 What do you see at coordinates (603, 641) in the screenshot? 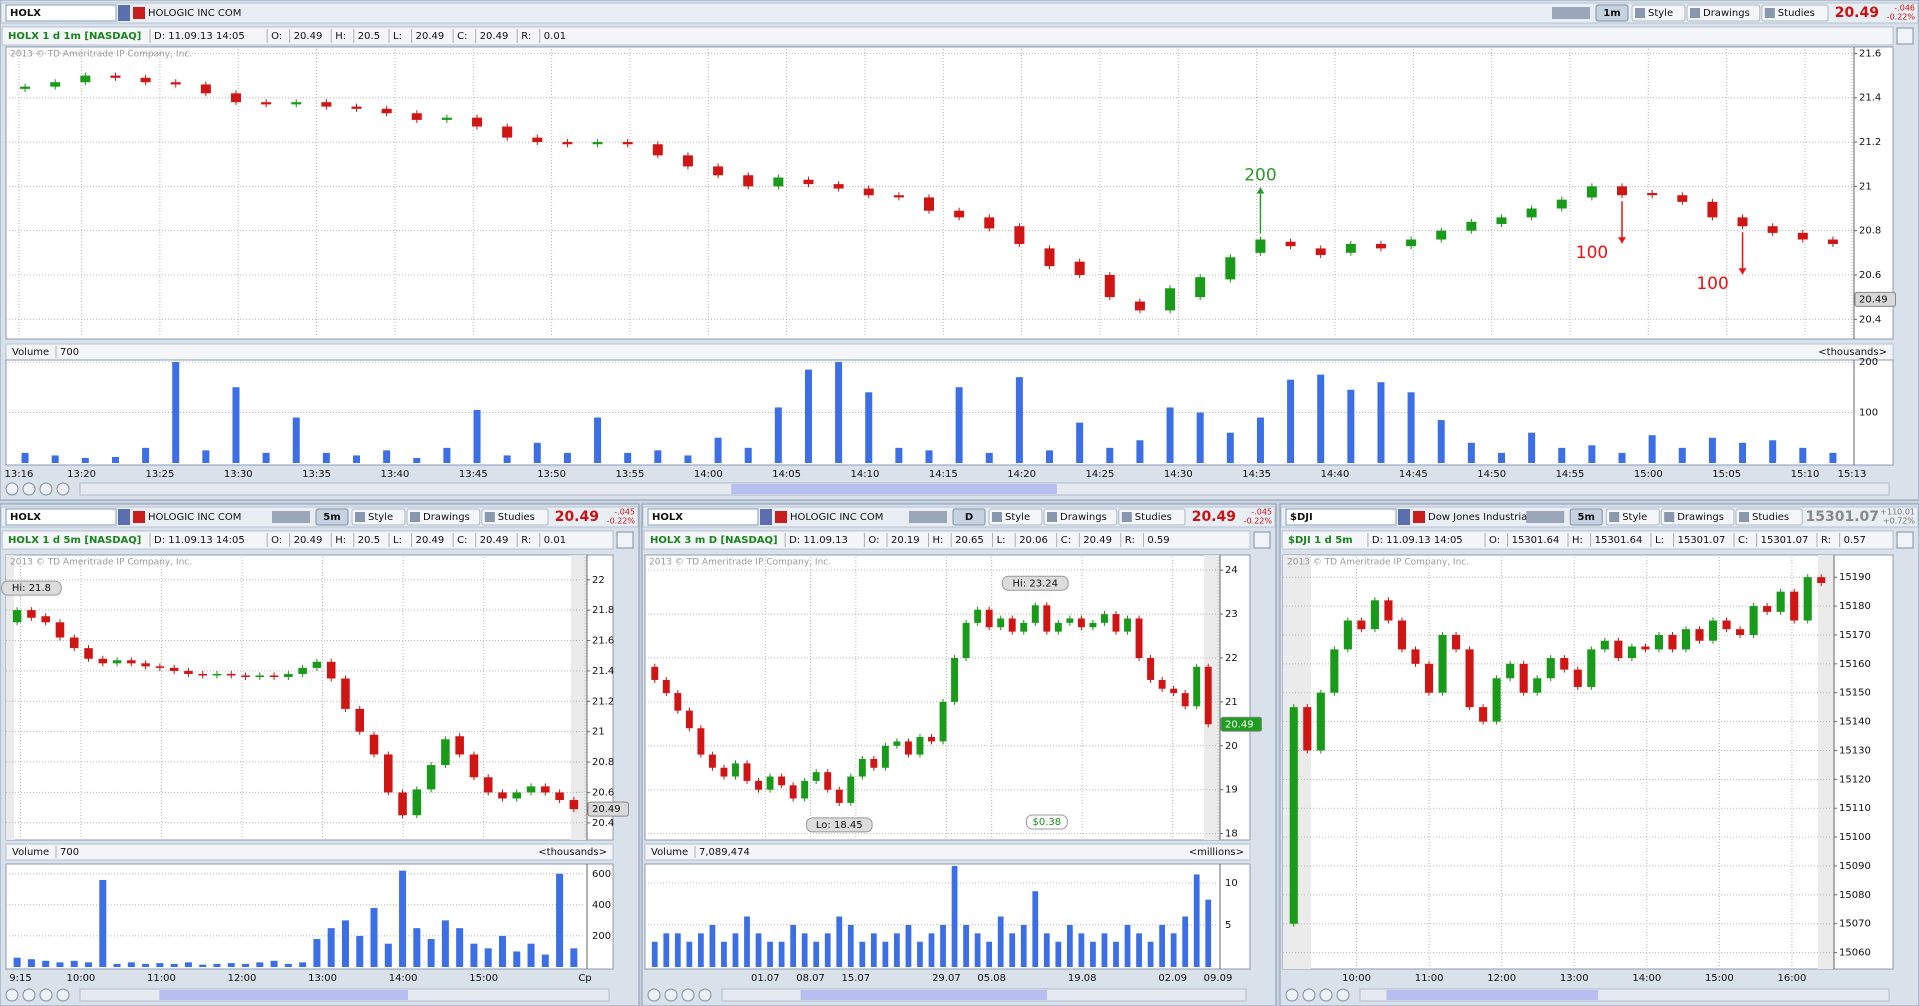
I see `y-tick-label: 21.6` at bounding box center [603, 641].